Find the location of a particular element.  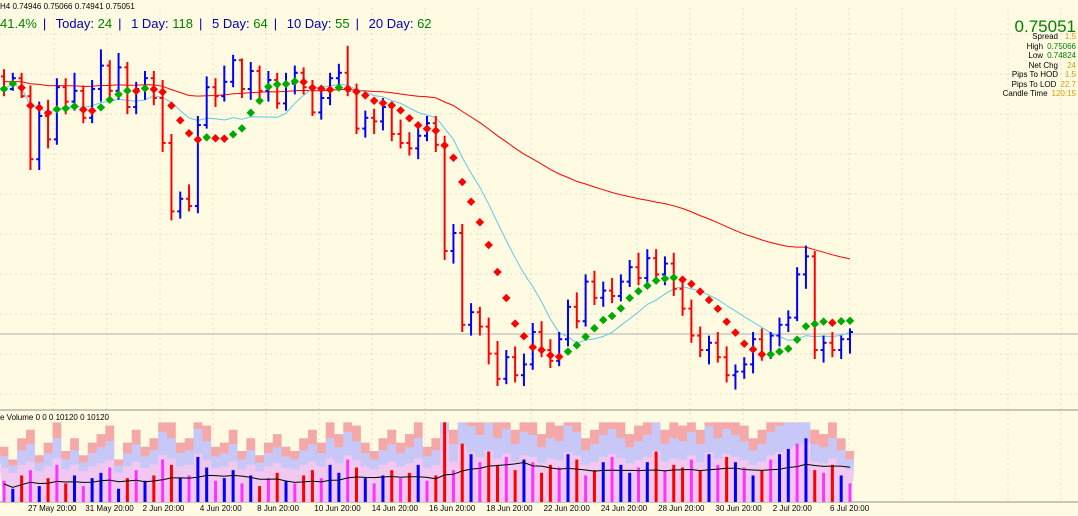

day20-value: 62 is located at coordinates (424, 23).